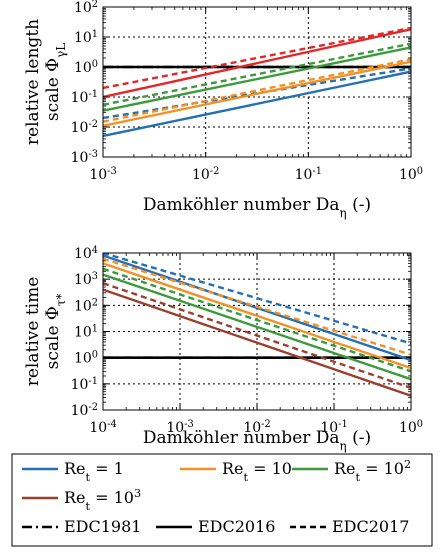 This screenshot has width=443, height=554. I want to click on legend-label: Ret = 10, so click(257, 471).